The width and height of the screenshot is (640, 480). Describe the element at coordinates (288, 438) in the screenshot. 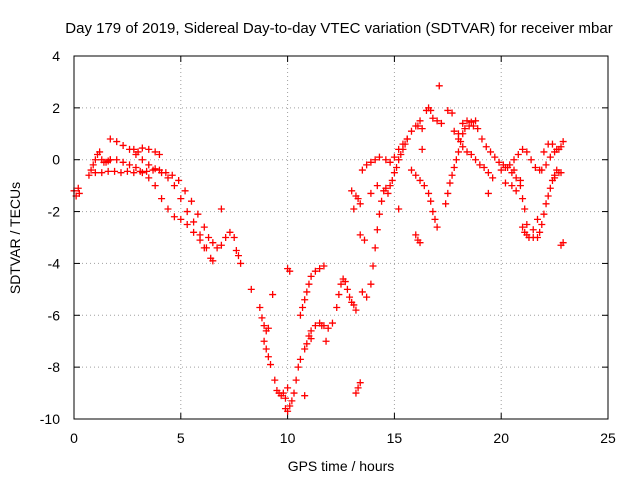

I see `x-tick-label: 10` at that location.